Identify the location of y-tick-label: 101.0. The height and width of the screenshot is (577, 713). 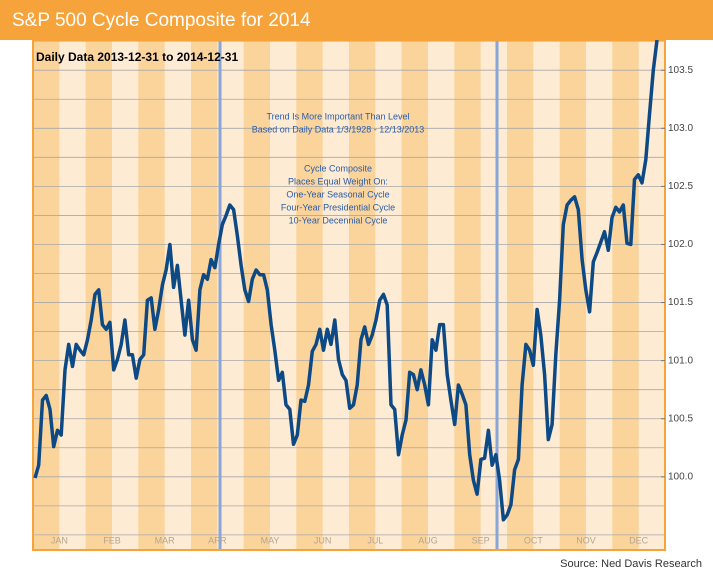
(680, 360).